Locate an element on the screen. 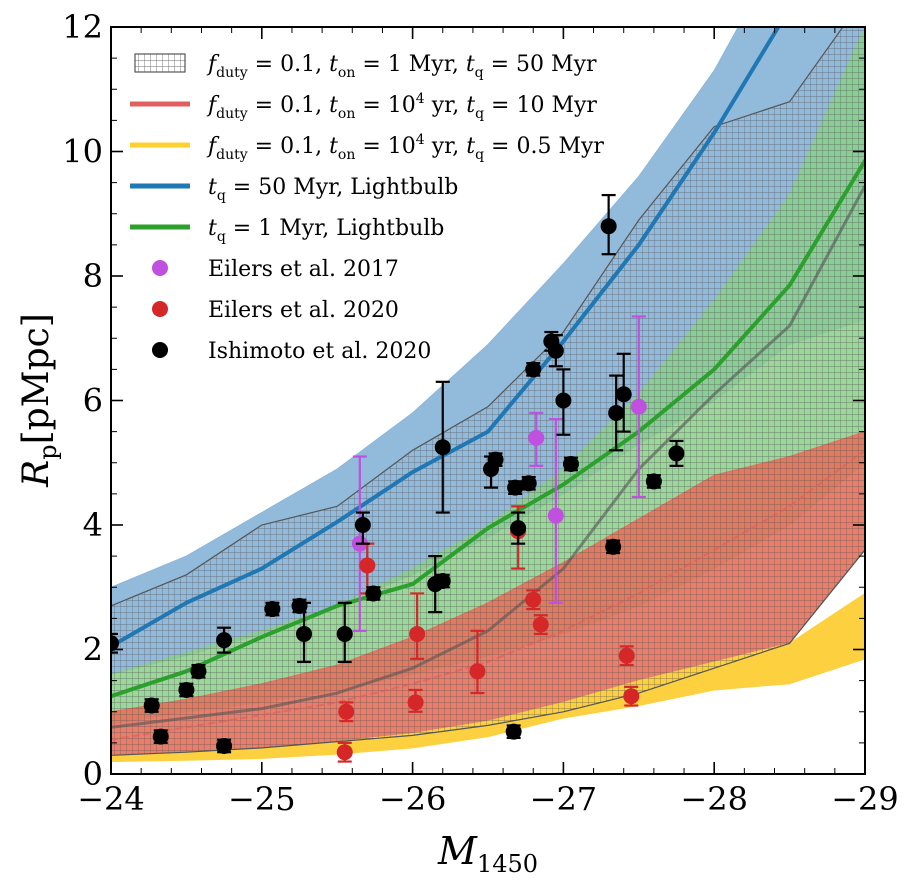 The height and width of the screenshot is (880, 913). legend-label: Eilers et al. 2020 is located at coordinates (303, 310).